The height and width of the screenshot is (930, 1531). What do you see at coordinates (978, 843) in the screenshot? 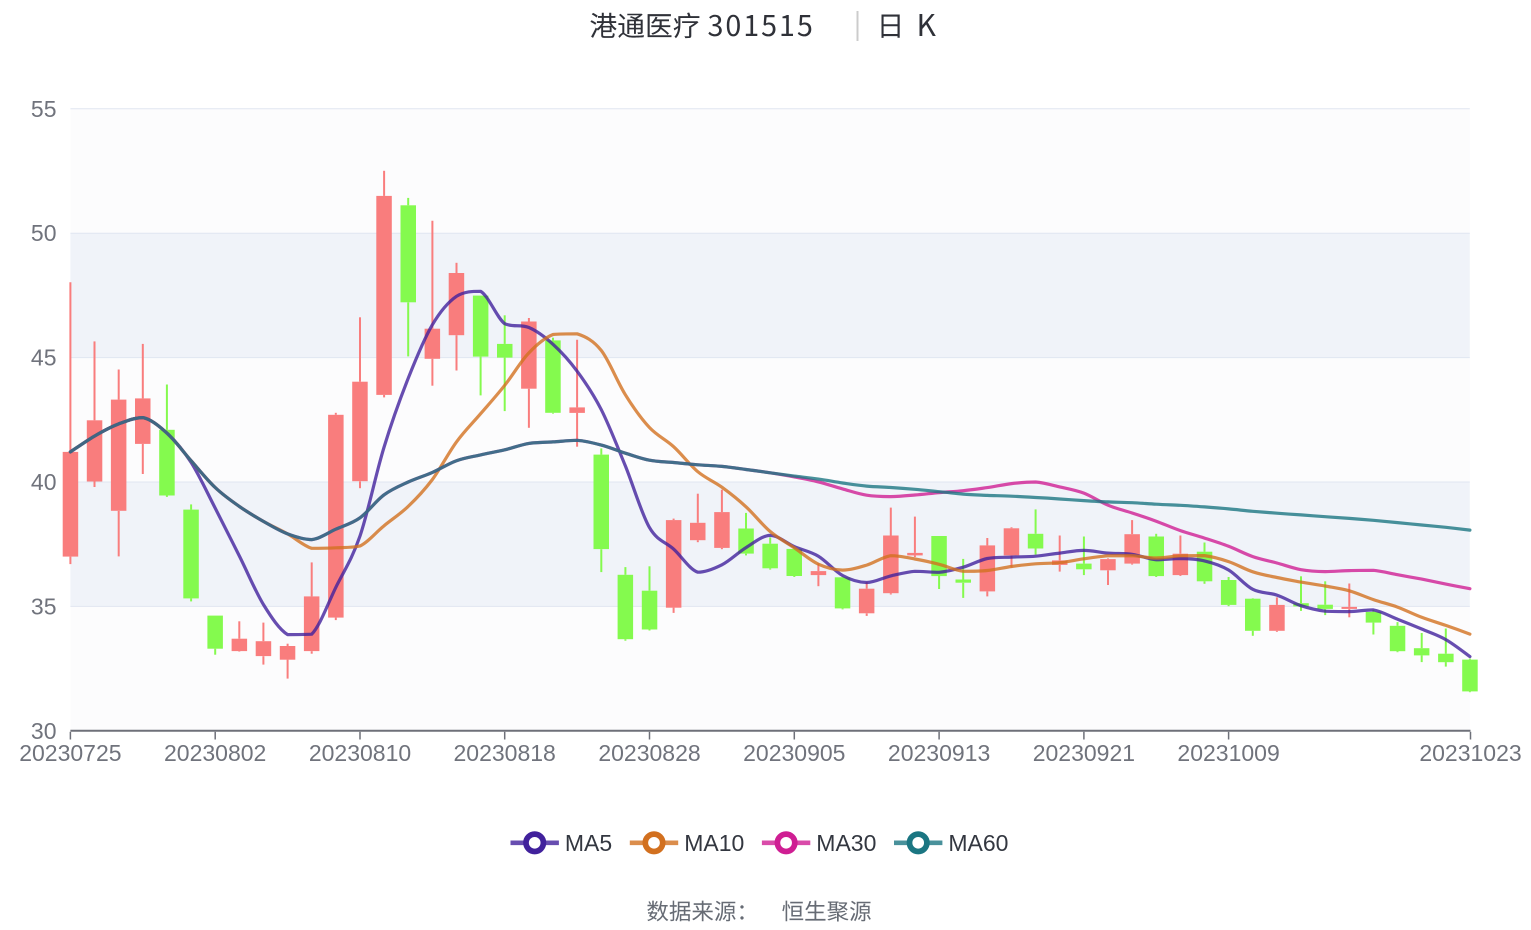
I see `svg-text: MA60` at bounding box center [978, 843].